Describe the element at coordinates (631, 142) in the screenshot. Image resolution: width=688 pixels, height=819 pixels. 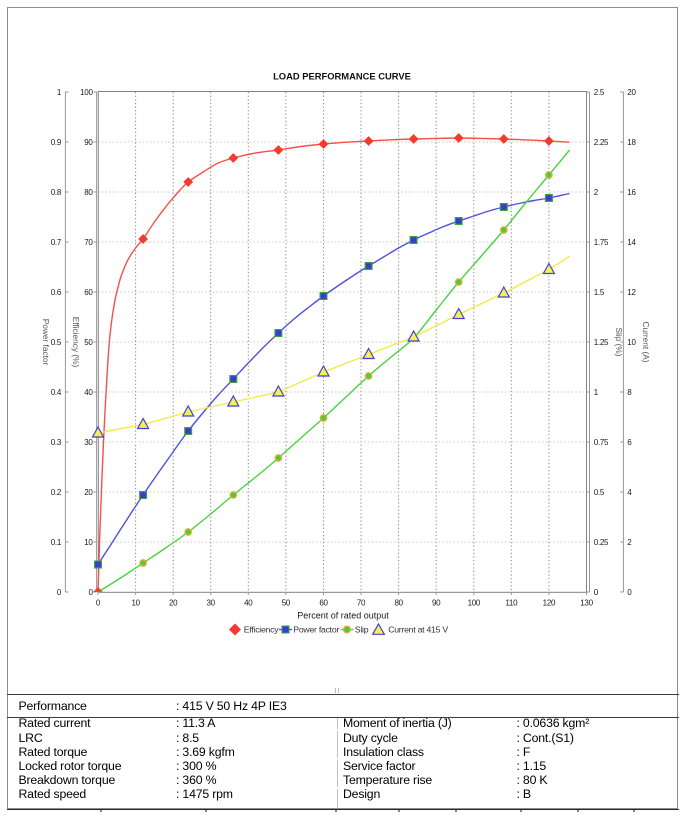
I see `svg-text: 18` at that location.